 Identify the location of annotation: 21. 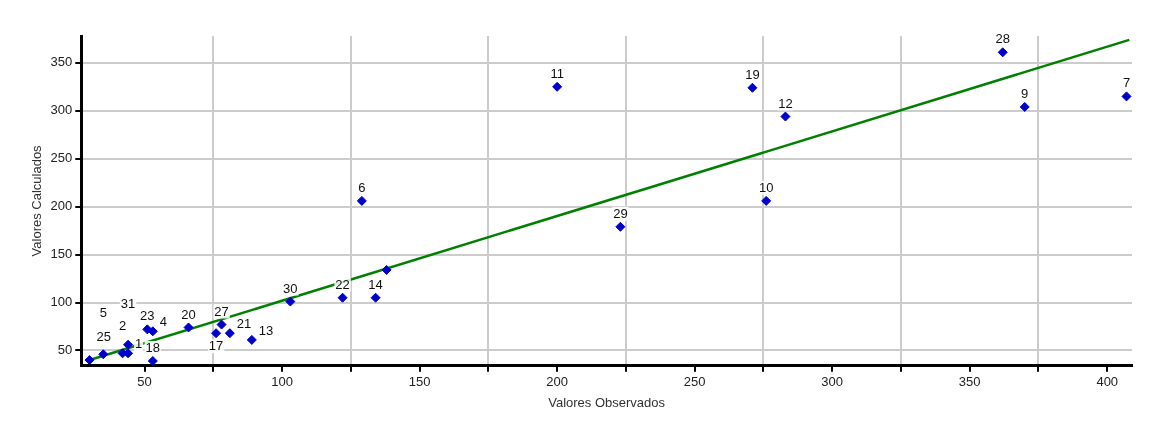
(244, 324).